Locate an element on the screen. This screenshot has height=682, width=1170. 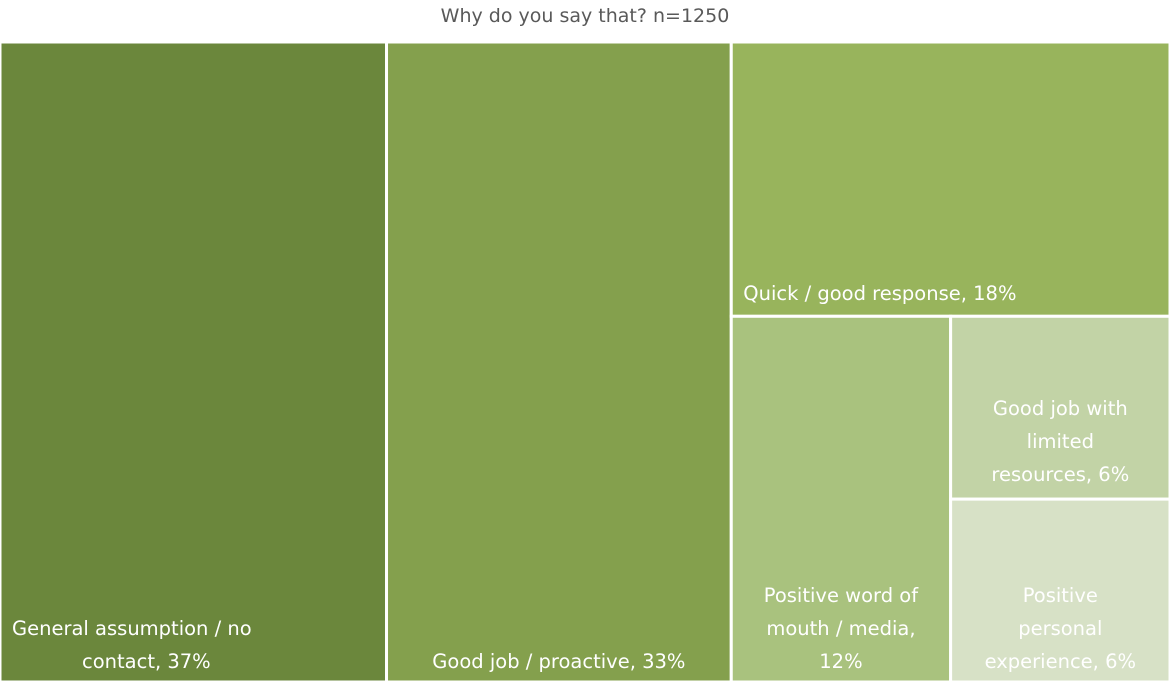
treemap-label-line: Good job / proactive, 33% is located at coordinates (559, 661).